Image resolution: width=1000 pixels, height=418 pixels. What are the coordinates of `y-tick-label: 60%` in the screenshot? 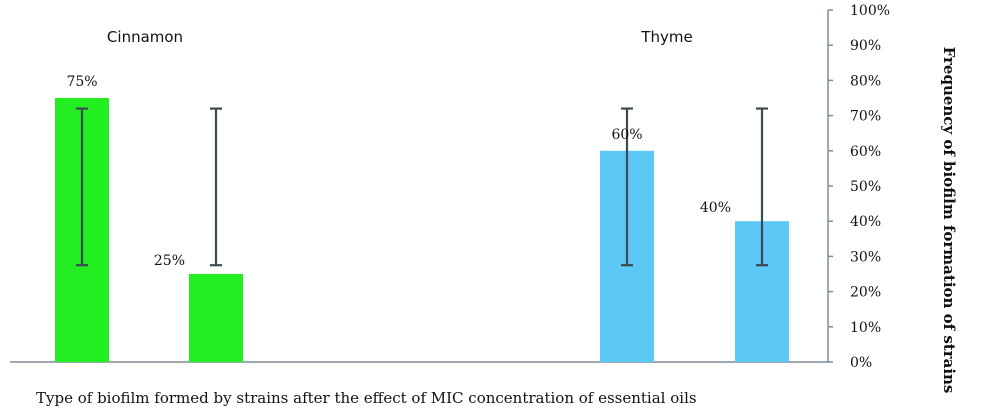 It's located at (865, 152).